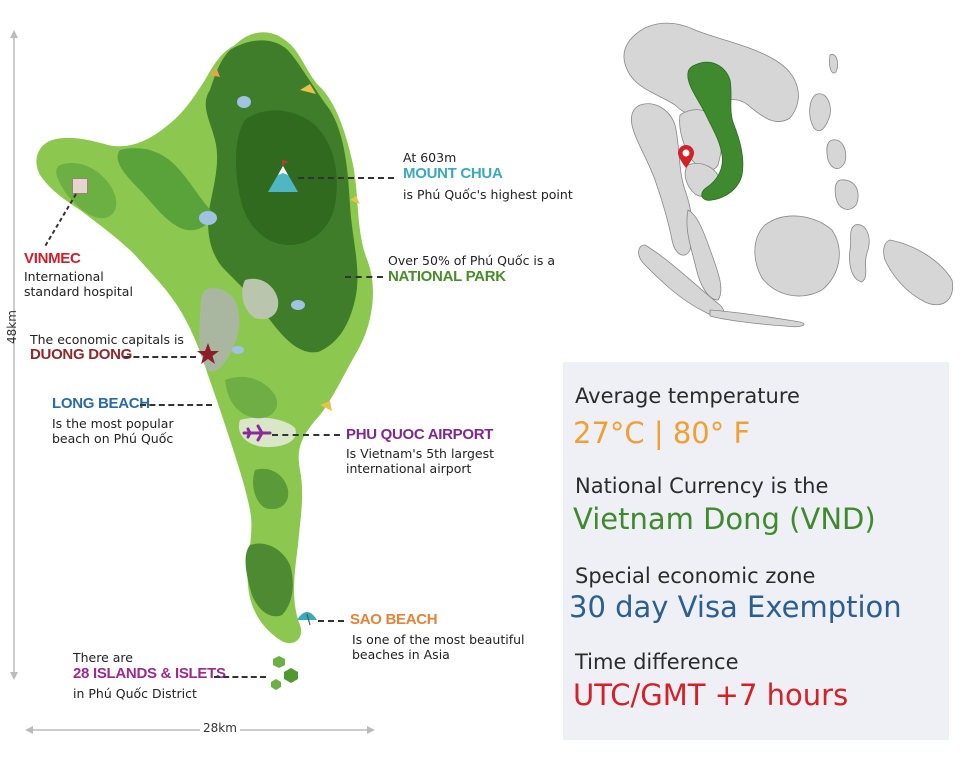  What do you see at coordinates (488, 194) in the screenshot?
I see `mount-chua-desc: is Phú Quốc's highest point` at bounding box center [488, 194].